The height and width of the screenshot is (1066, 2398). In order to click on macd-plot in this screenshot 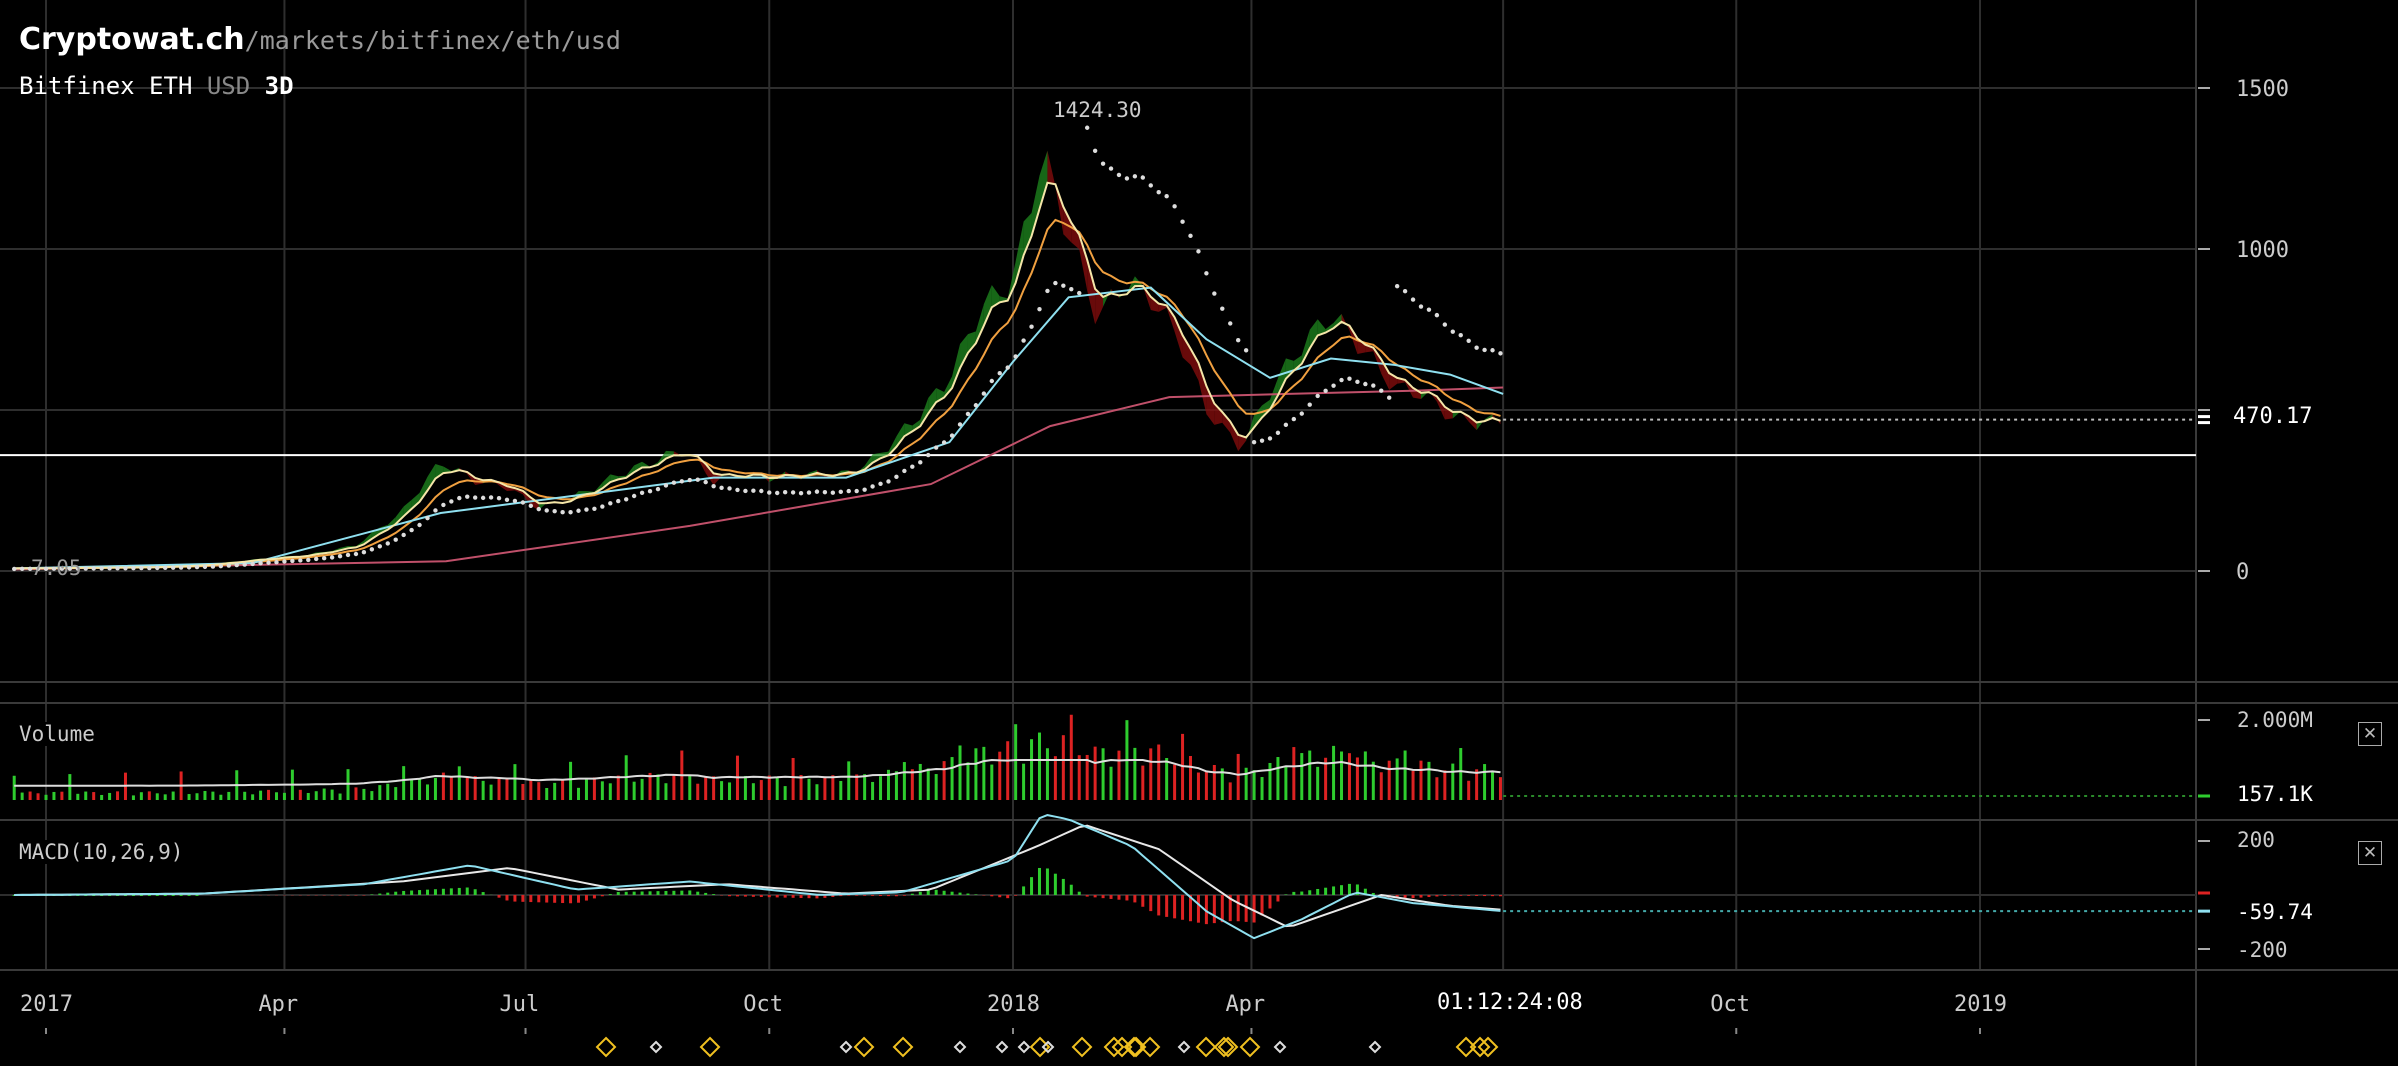, I will do `click(1105, 882)`.